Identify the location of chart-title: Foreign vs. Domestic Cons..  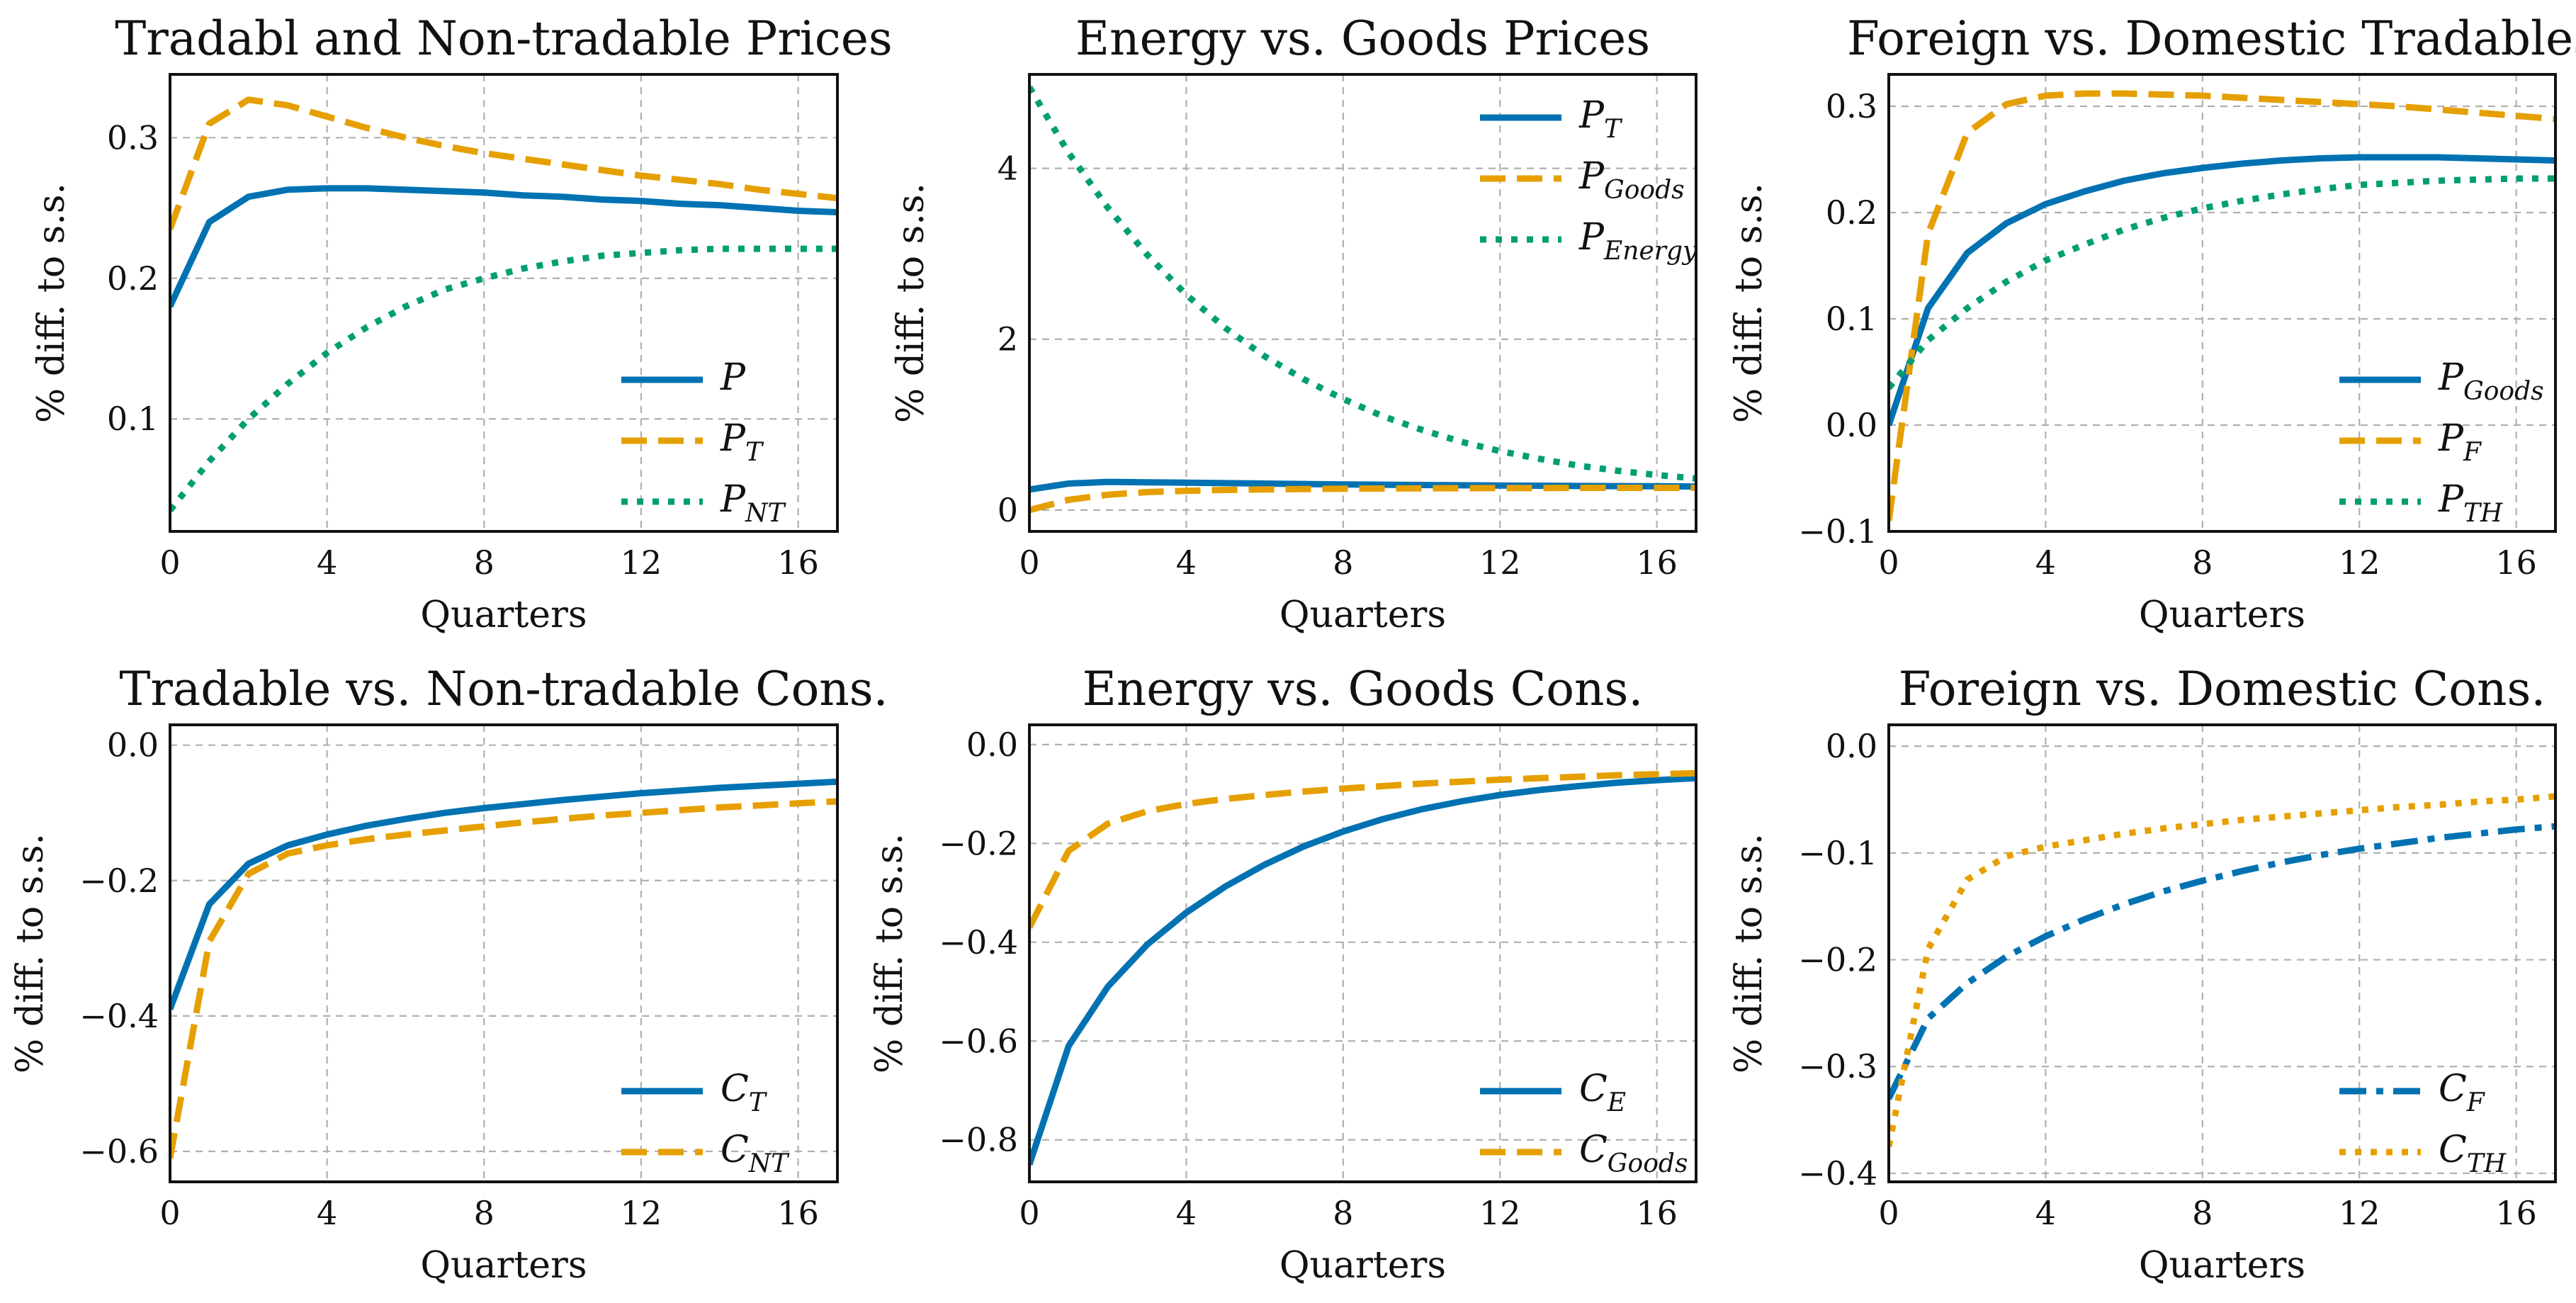
(2222, 689).